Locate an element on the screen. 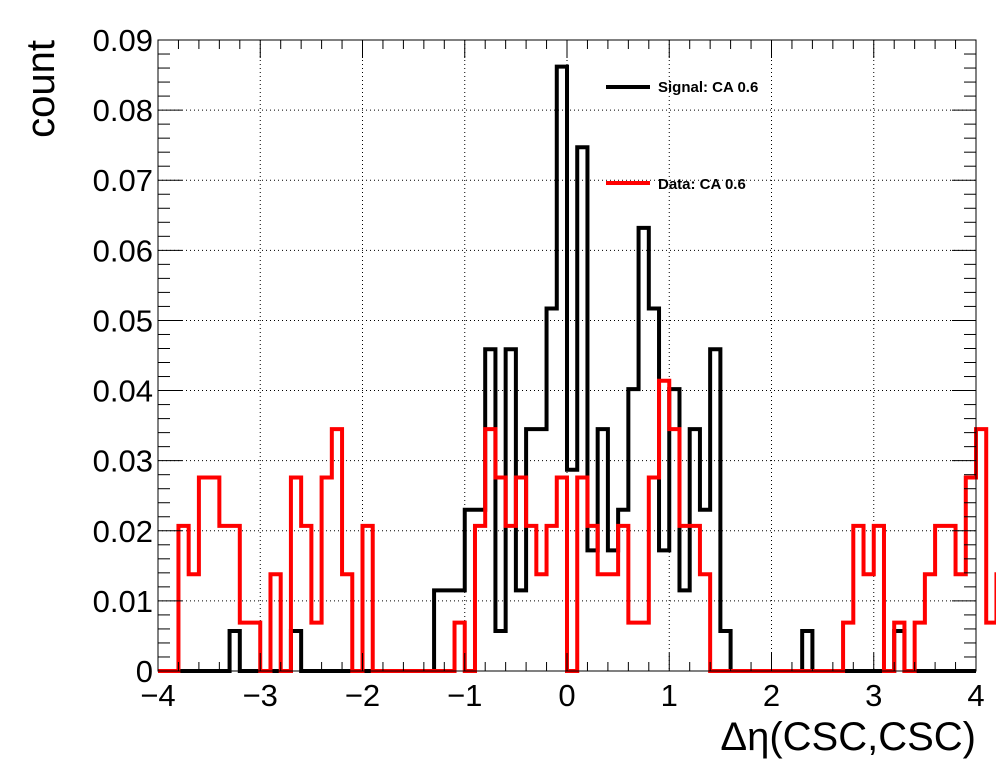 This screenshot has width=996, height=772. x-tick-label: 1 is located at coordinates (669, 695).